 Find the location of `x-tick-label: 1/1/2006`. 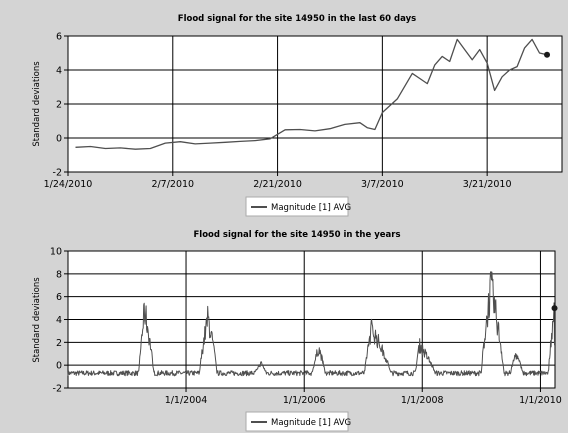

x-tick-label: 1/1/2006 is located at coordinates (304, 400).